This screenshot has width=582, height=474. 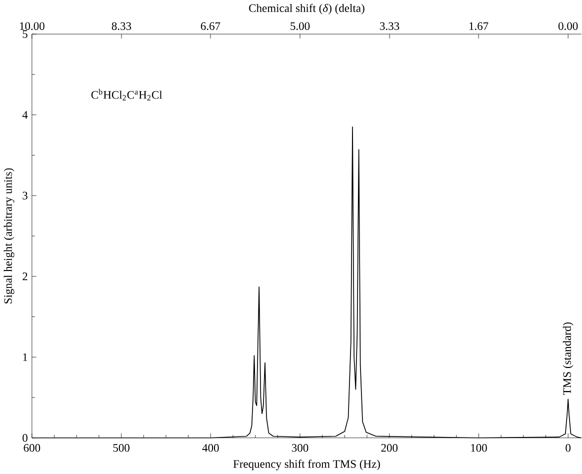 What do you see at coordinates (25, 34) in the screenshot?
I see `y-tick-label: 5` at bounding box center [25, 34].